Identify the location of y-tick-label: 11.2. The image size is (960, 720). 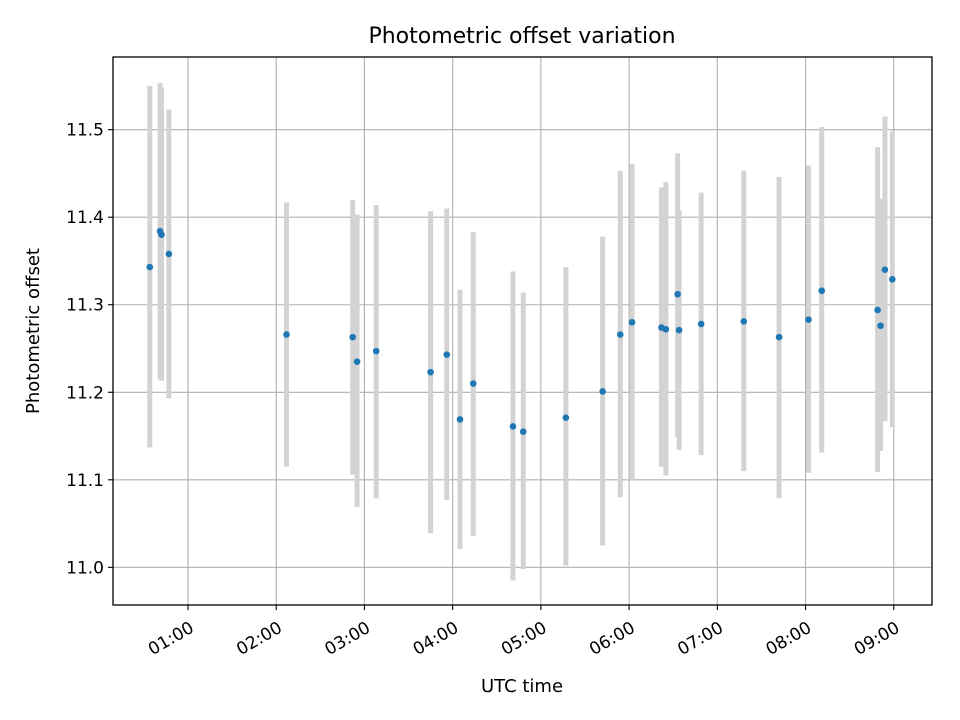
(85, 393).